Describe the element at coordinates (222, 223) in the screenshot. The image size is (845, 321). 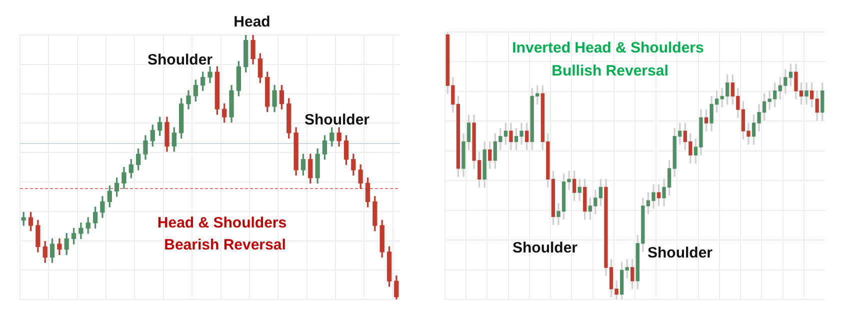
I see `annotation: Head & Shoulders` at that location.